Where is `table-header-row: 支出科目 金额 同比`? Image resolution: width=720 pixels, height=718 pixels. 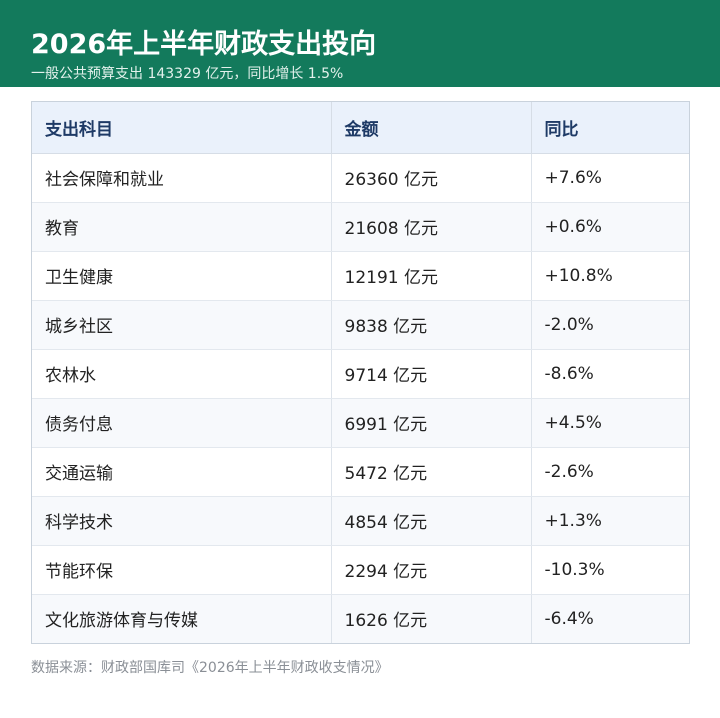 table-header-row: 支出科目 金额 同比 is located at coordinates (360, 128).